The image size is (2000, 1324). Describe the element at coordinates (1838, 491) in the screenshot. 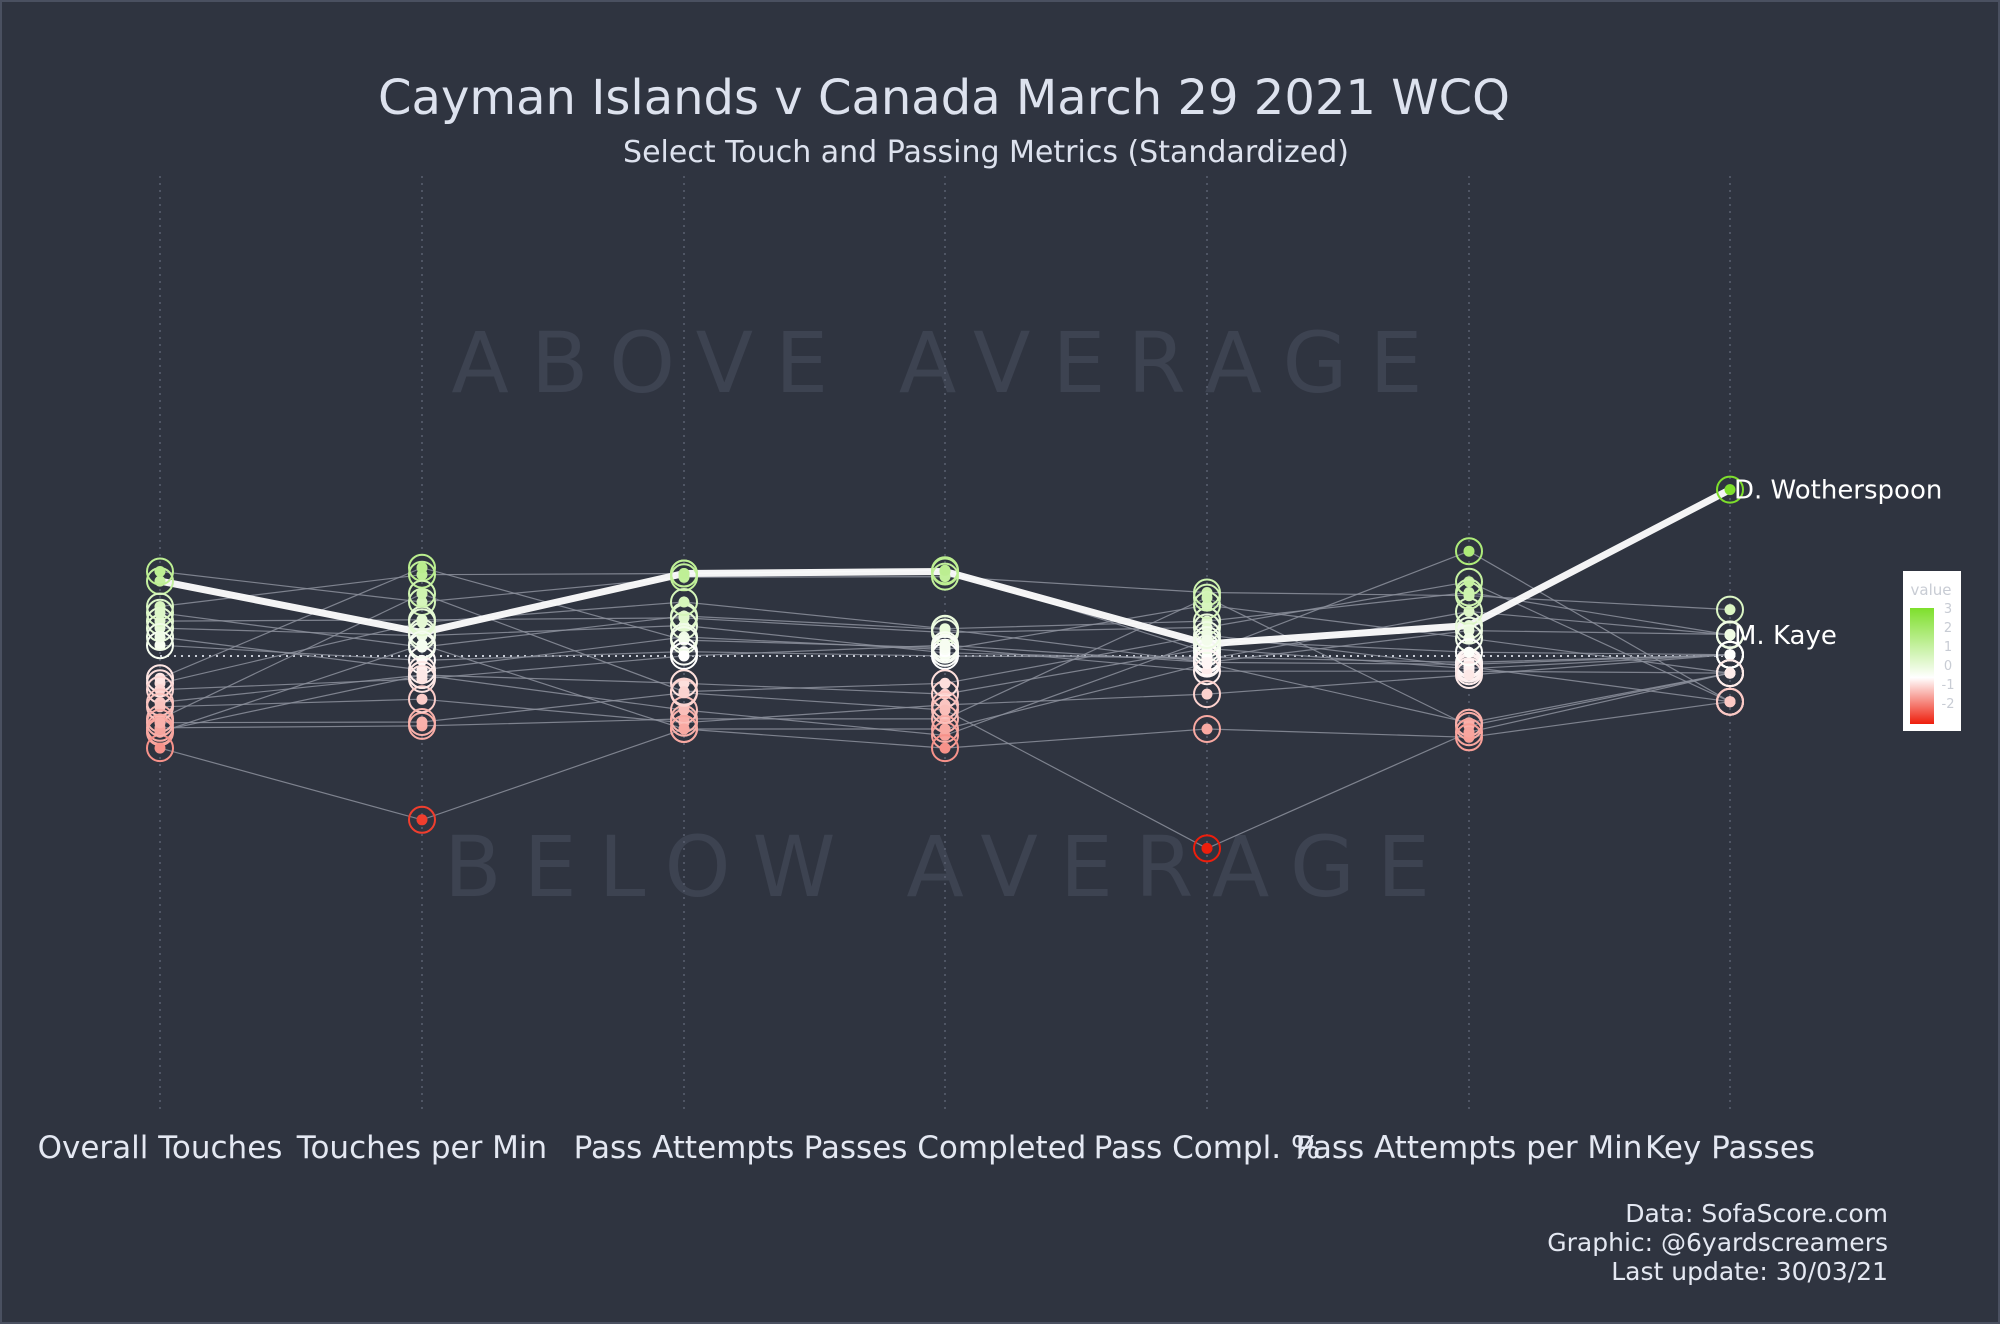

I see `player-label-d-wotherspoon: D. Wotherspoon` at that location.